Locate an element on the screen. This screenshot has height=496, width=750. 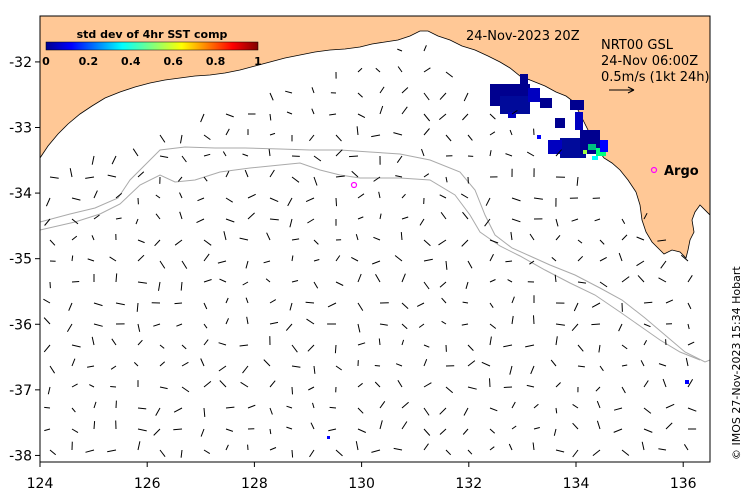
x-tick-label: 132 is located at coordinates (468, 484).